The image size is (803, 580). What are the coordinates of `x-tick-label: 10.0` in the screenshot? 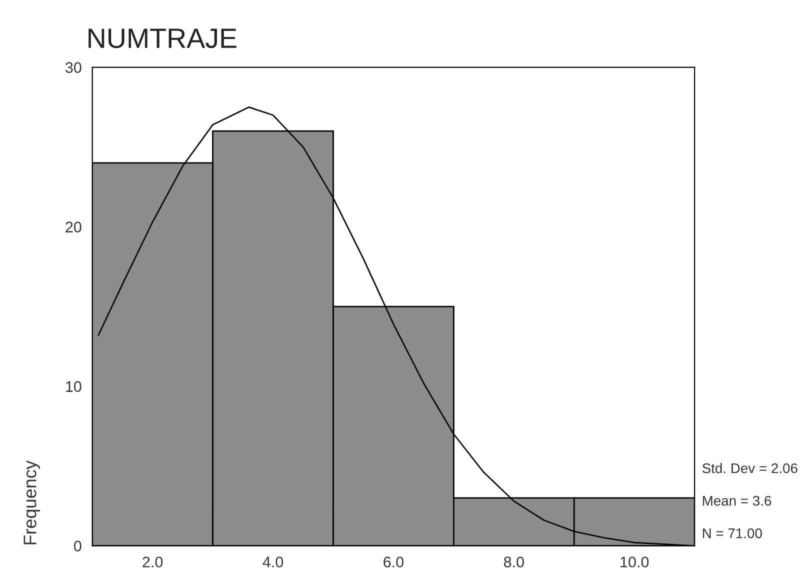 It's located at (634, 562).